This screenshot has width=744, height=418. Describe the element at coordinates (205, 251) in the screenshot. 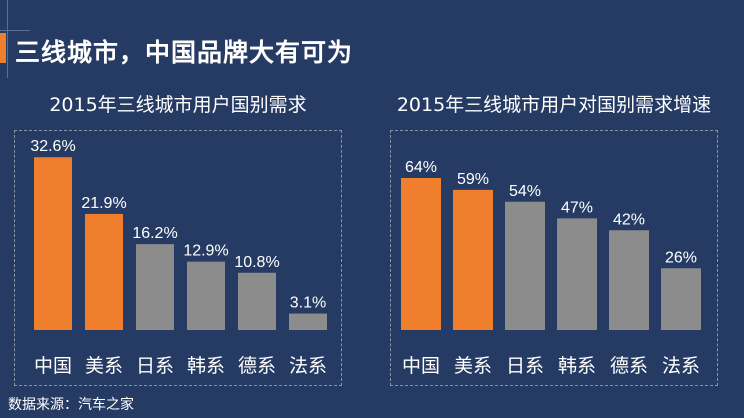

I see `data-label: 12.9%` at that location.